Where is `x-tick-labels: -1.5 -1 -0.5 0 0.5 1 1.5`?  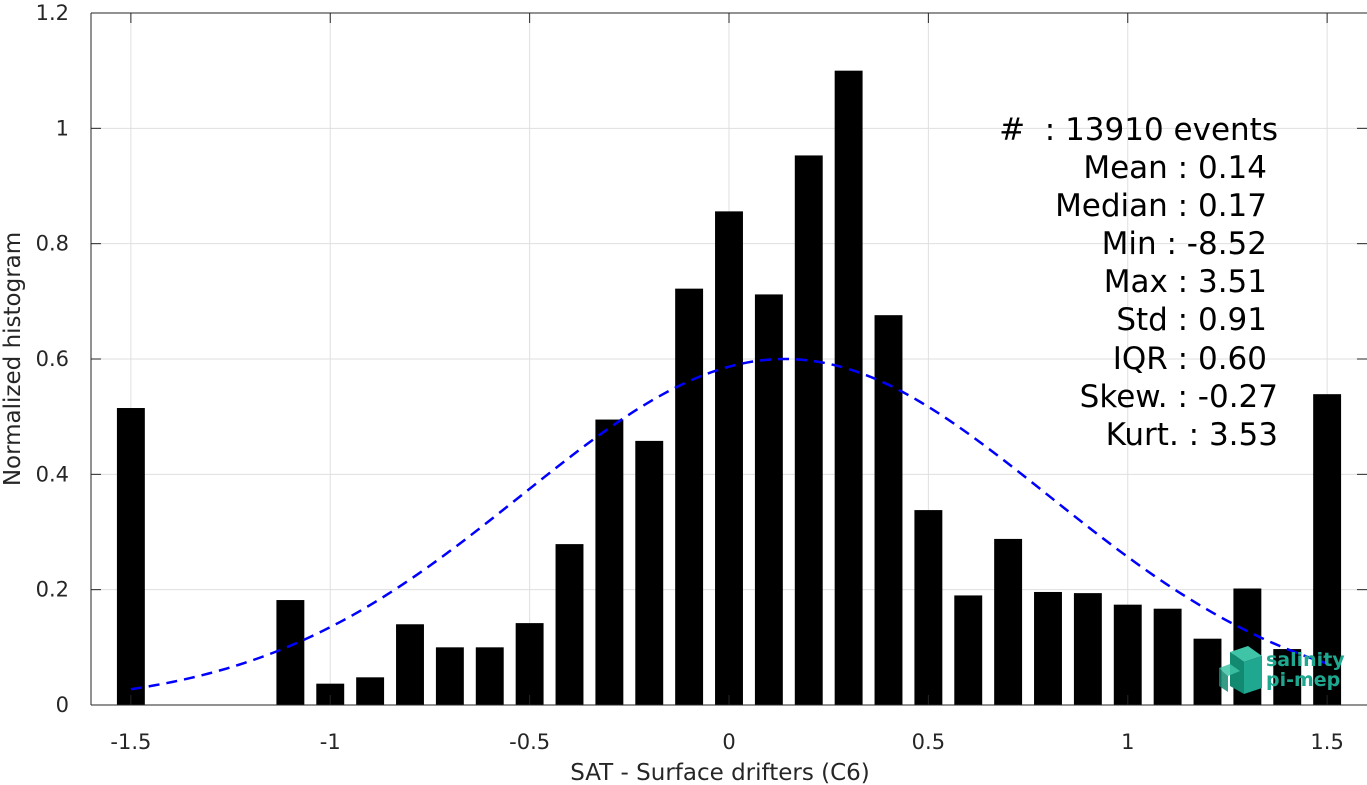 x-tick-labels: -1.5 -1 -0.5 0 0.5 1 1.5 is located at coordinates (726, 742).